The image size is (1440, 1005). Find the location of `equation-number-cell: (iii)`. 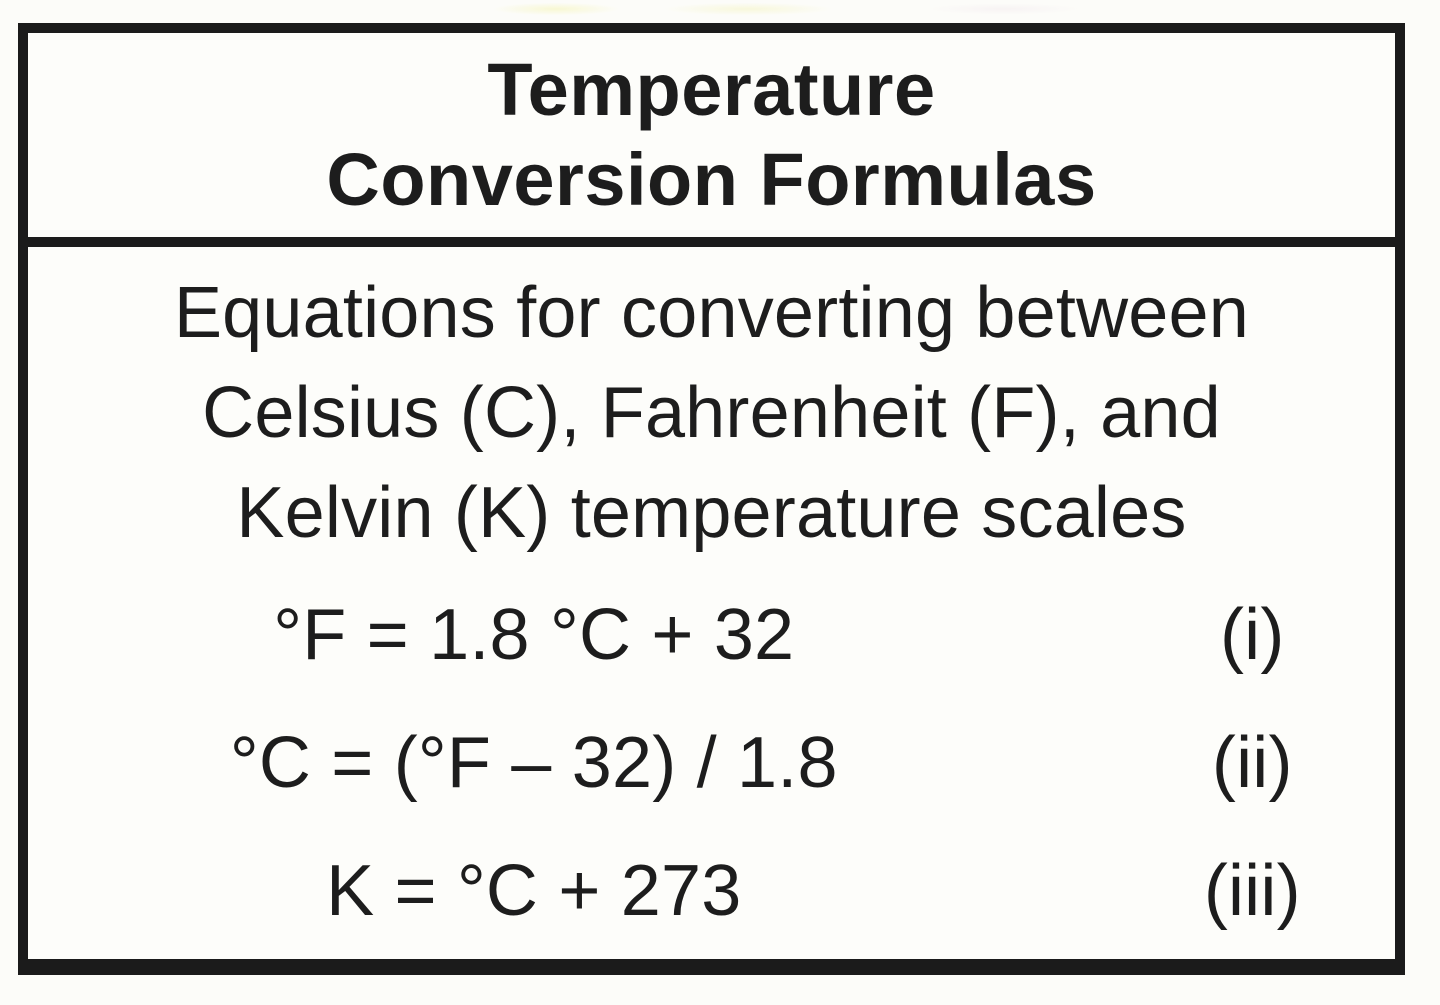

equation-number-cell: (iii) is located at coordinates (1217, 891).